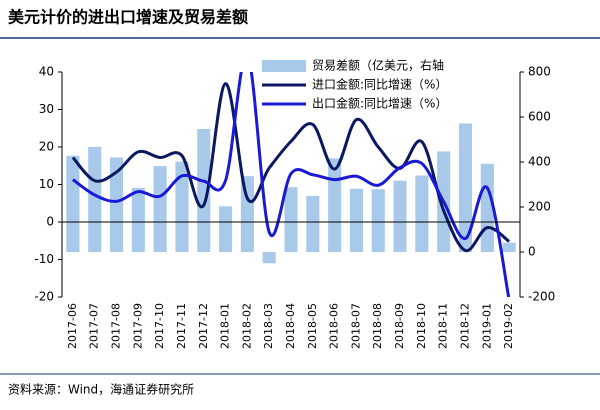 The height and width of the screenshot is (410, 600). I want to click on y2-tick-label: 400, so click(539, 162).